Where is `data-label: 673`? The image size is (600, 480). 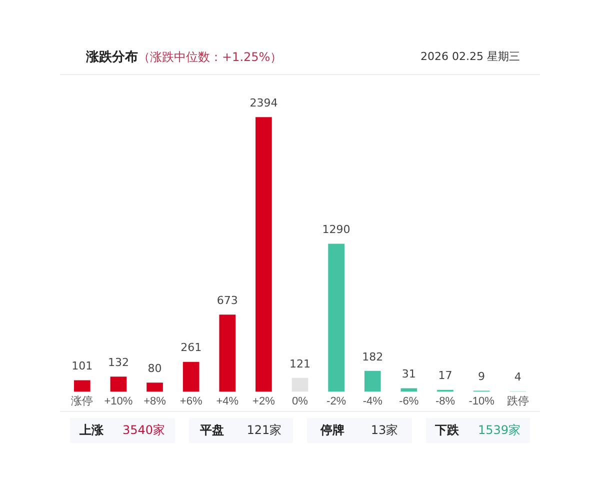 data-label: 673 is located at coordinates (227, 300).